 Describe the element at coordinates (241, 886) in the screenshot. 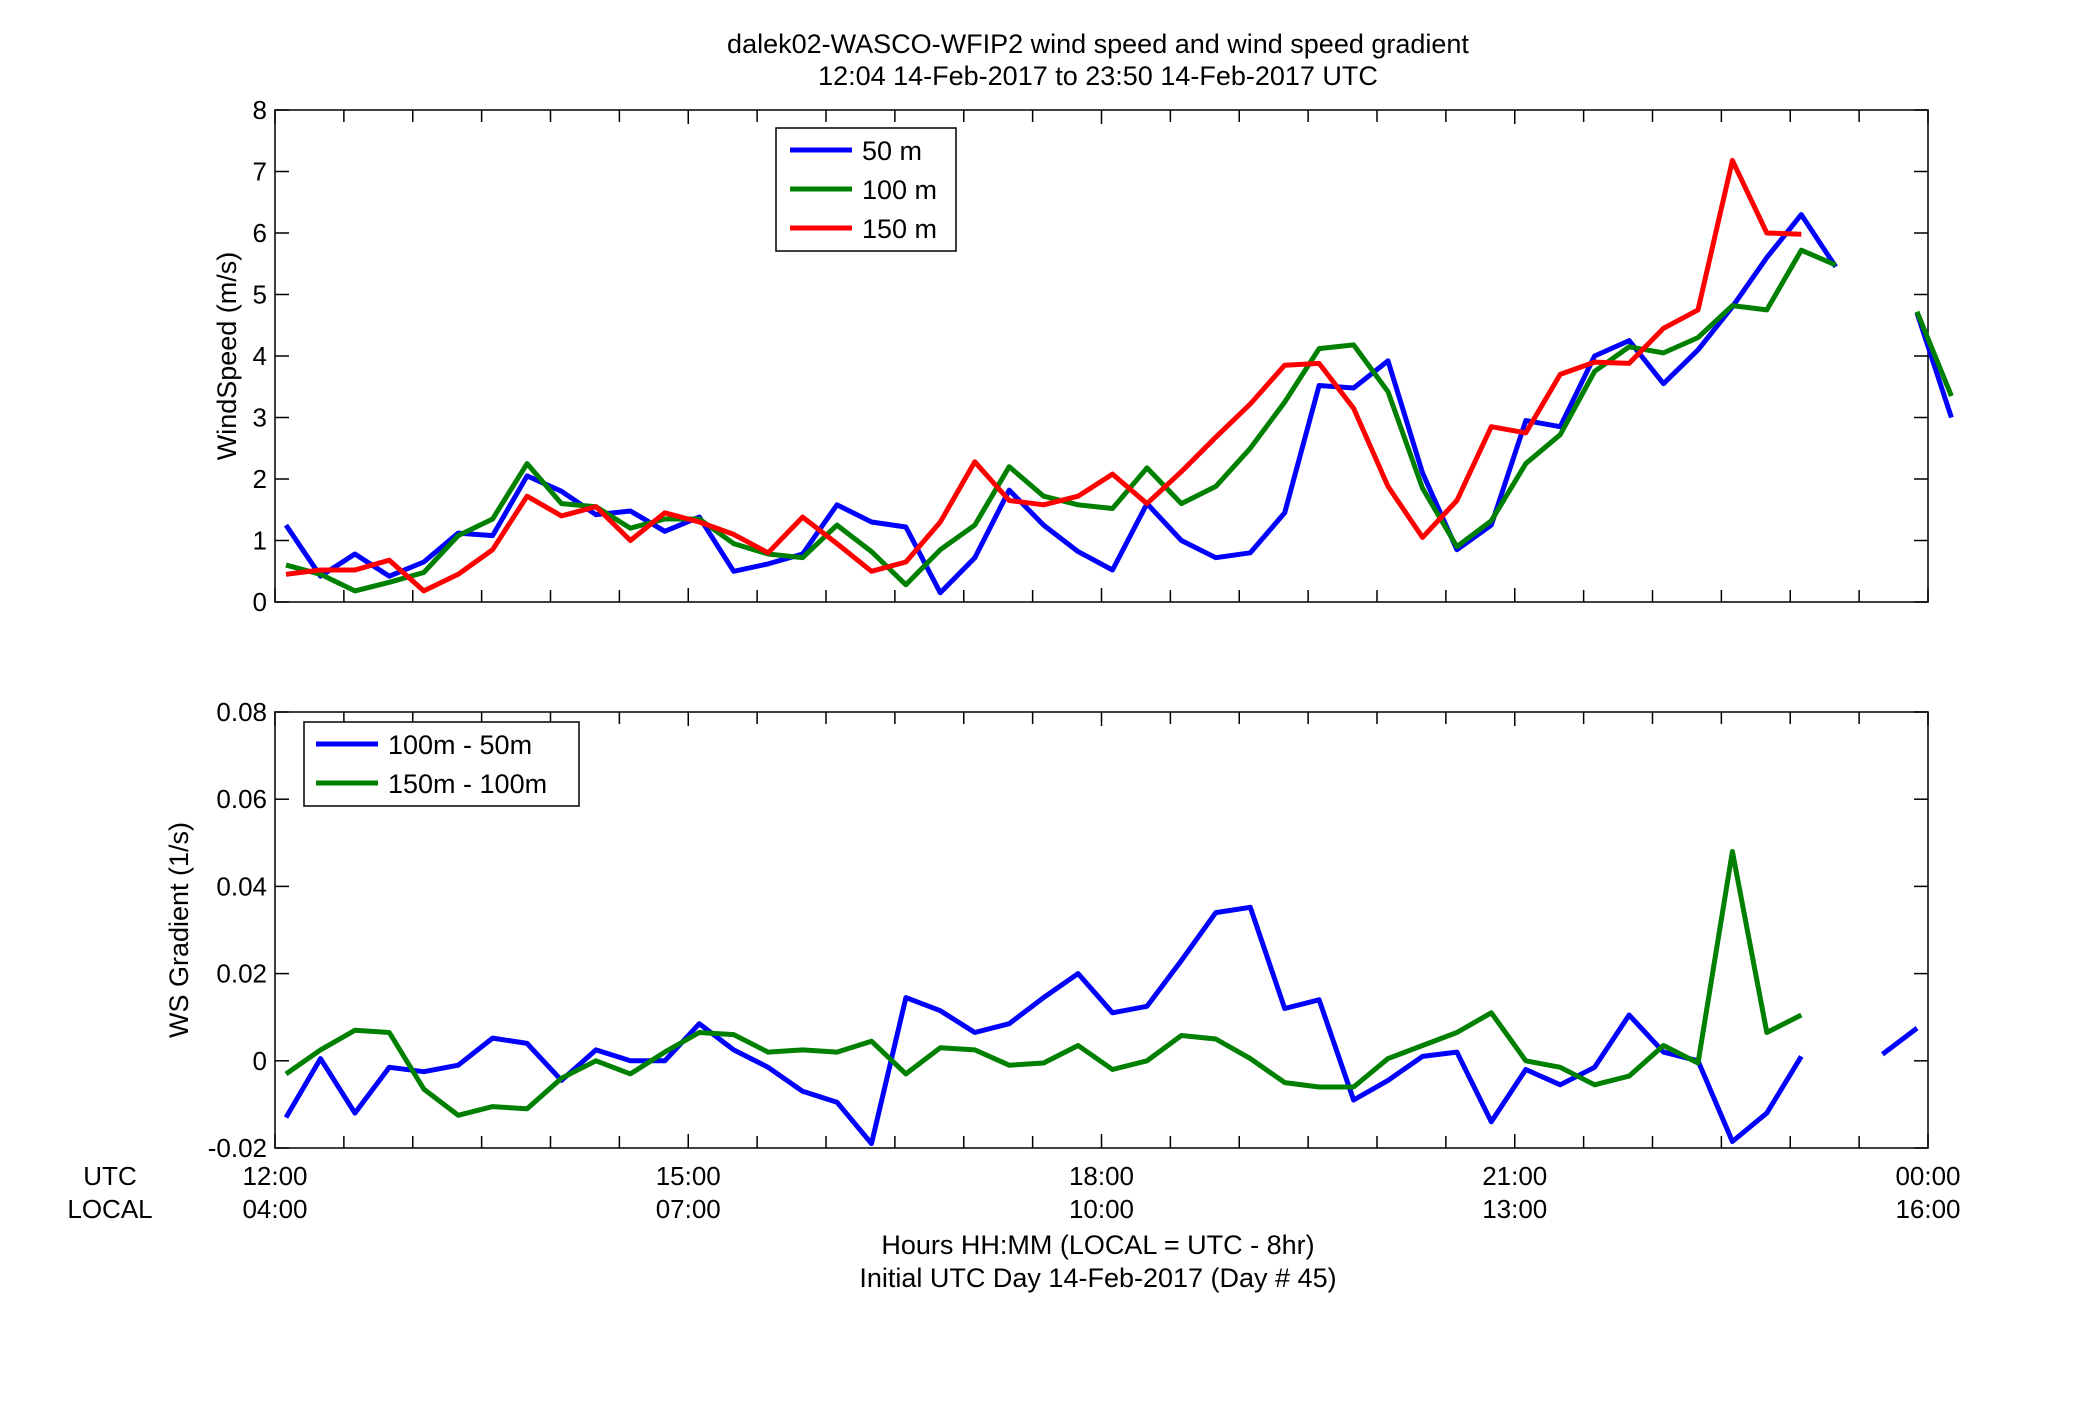

I see `gradient-ytick-label: 0.04` at that location.